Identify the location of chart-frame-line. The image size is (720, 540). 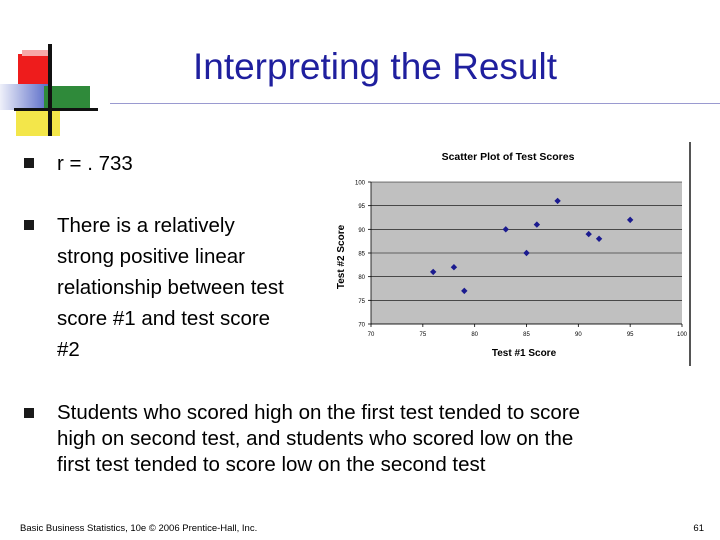
(690, 254).